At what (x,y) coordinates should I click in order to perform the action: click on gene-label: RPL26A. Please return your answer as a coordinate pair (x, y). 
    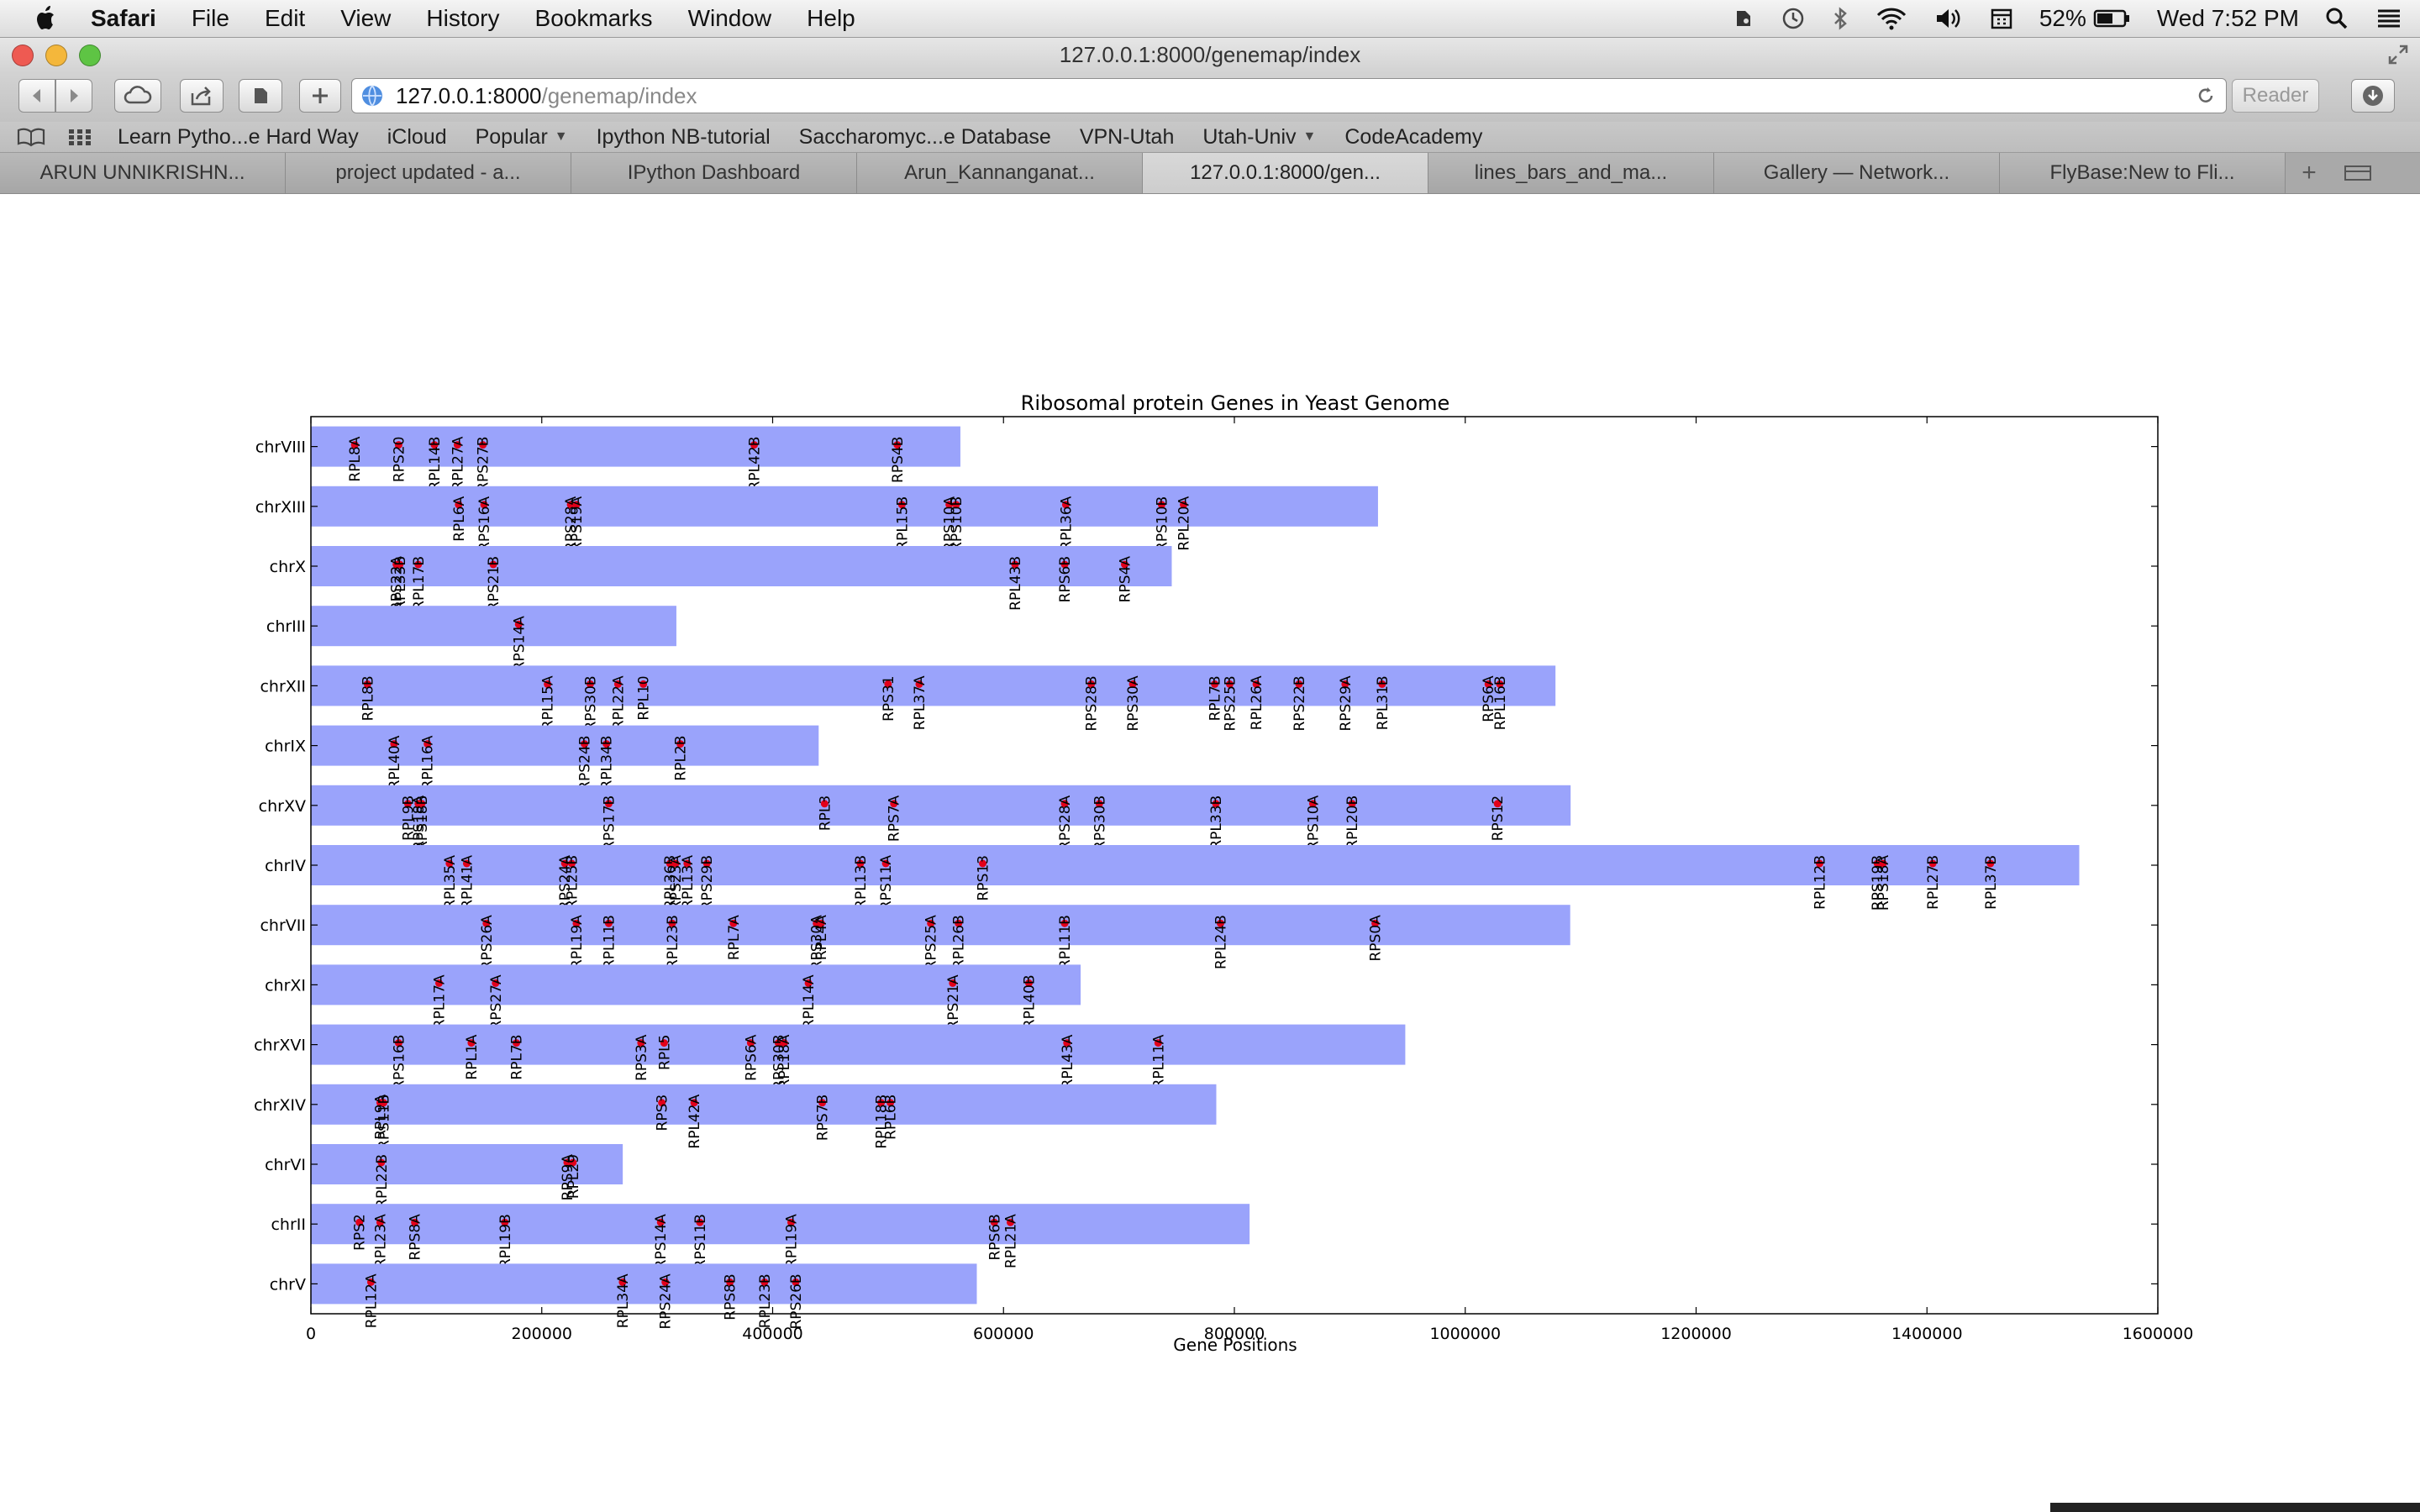
    Looking at the image, I should click on (1257, 702).